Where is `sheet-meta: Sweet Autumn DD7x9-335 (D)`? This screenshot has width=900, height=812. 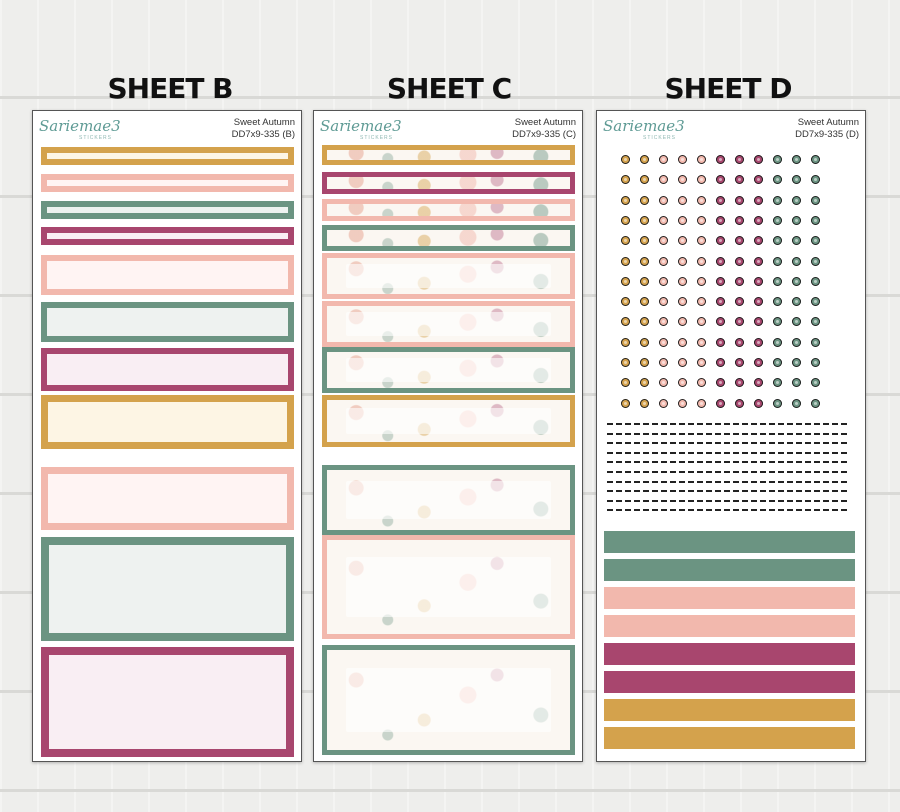
sheet-meta: Sweet Autumn DD7x9-335 (D) is located at coordinates (827, 129).